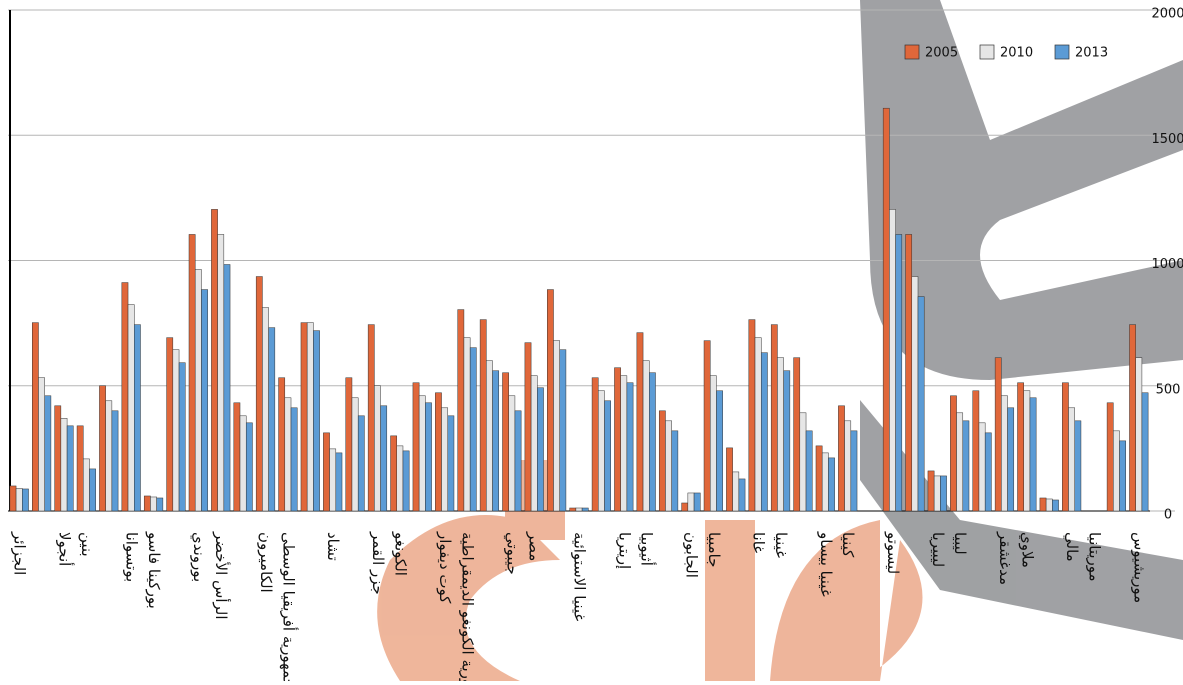 This screenshot has width=1183, height=685. I want to click on x-tick-label: تشاد, so click(333, 546).